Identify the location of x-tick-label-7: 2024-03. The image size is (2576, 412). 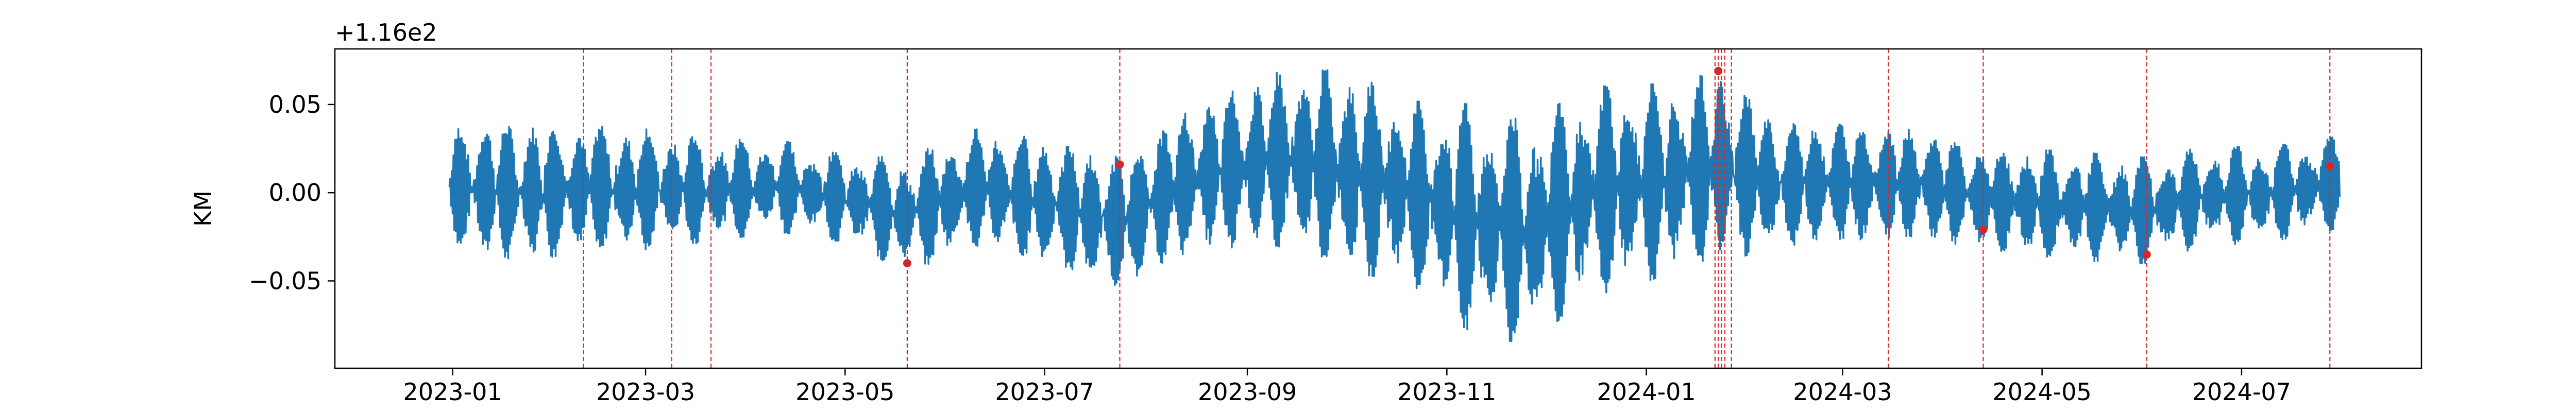
(1842, 392).